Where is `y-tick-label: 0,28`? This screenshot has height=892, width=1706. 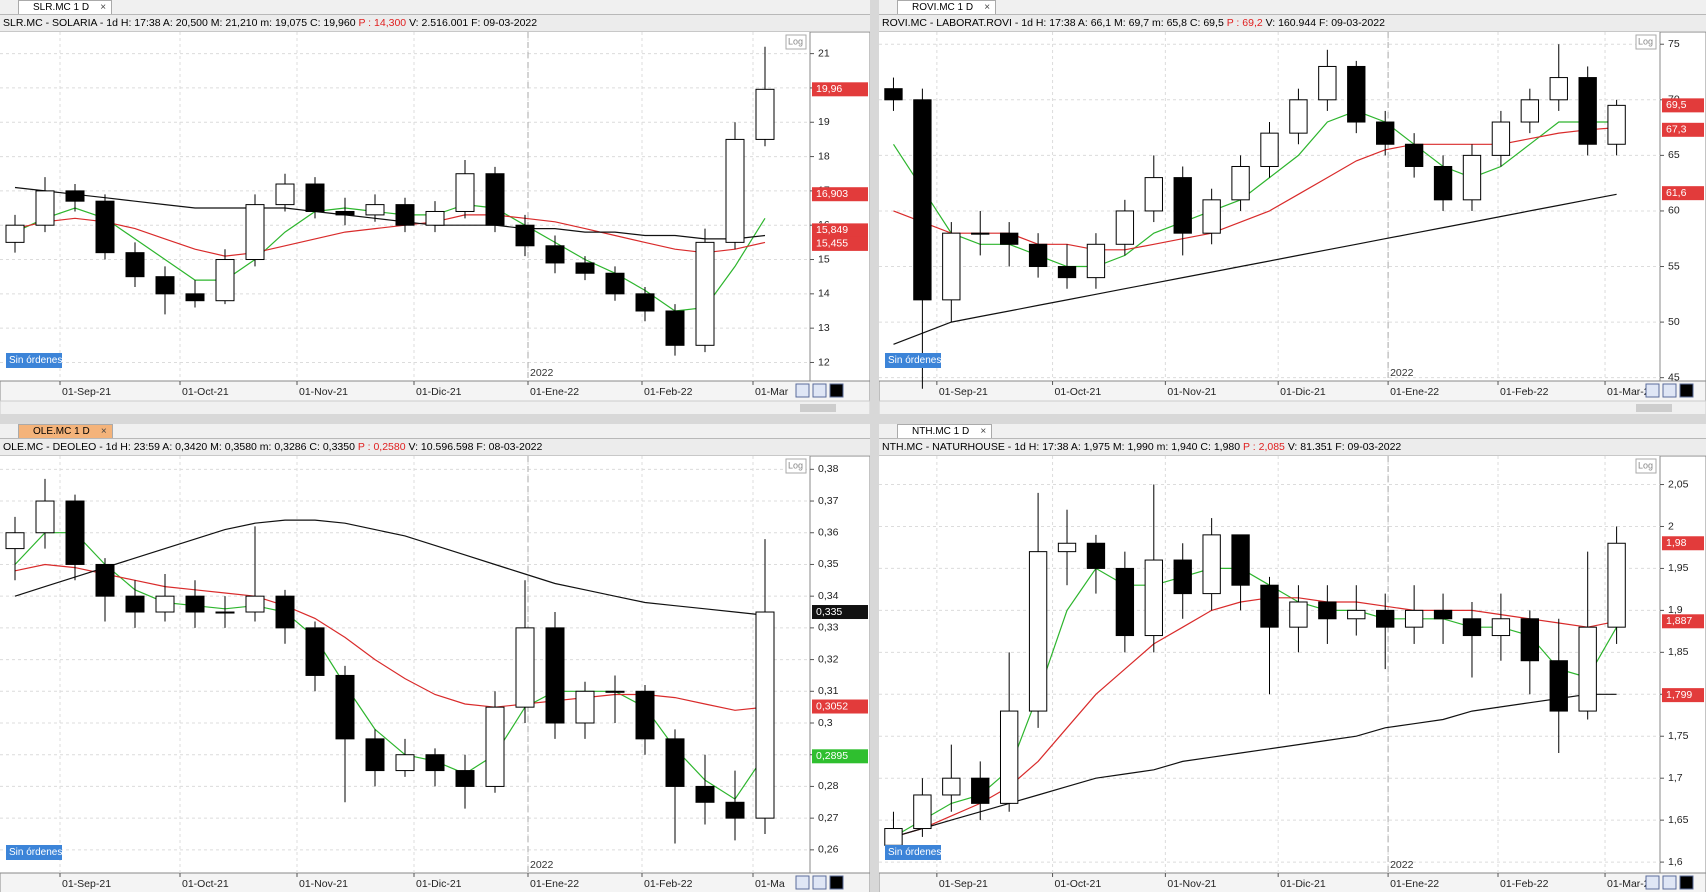 y-tick-label: 0,28 is located at coordinates (828, 786).